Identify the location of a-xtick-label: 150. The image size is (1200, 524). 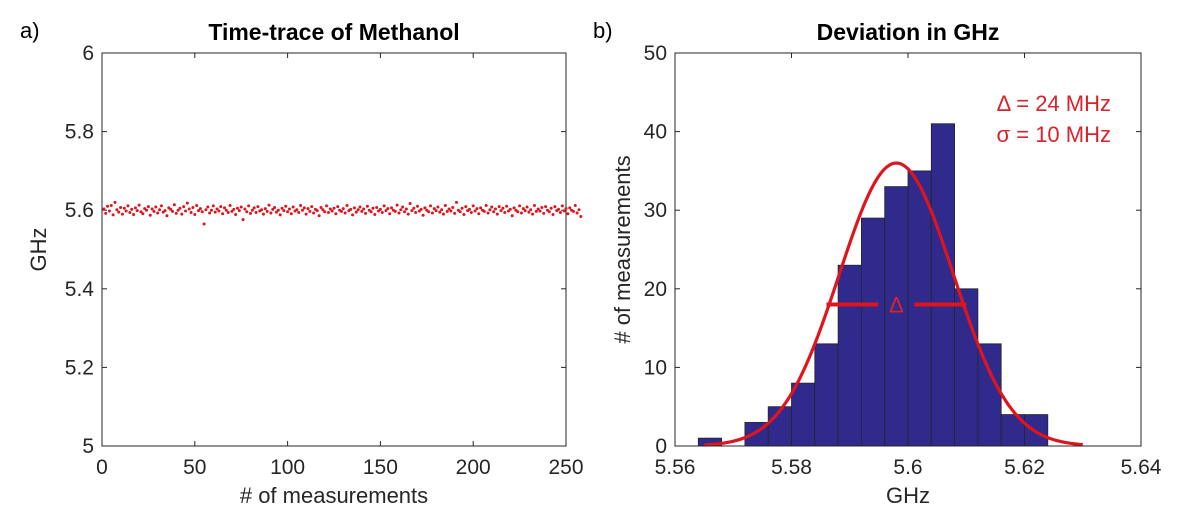
(380, 467).